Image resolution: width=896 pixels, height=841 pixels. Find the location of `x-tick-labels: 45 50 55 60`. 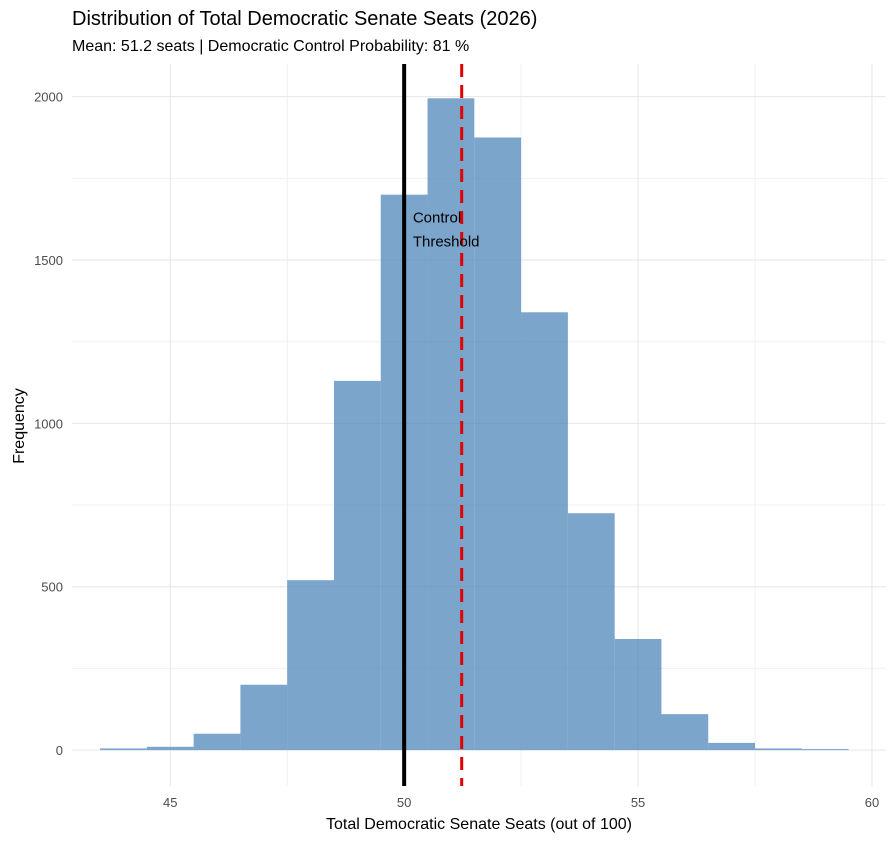

x-tick-labels: 45 50 55 60 is located at coordinates (521, 802).